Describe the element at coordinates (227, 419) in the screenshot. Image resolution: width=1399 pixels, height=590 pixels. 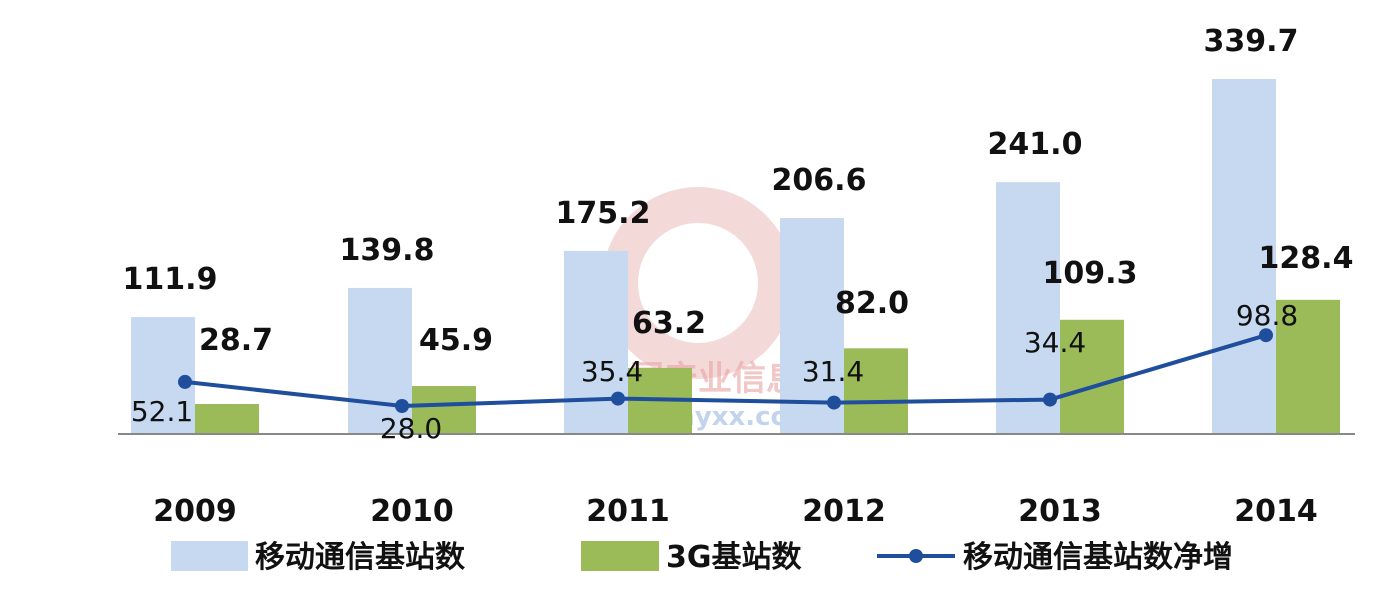
I see `bar-3g-stations-2009` at that location.